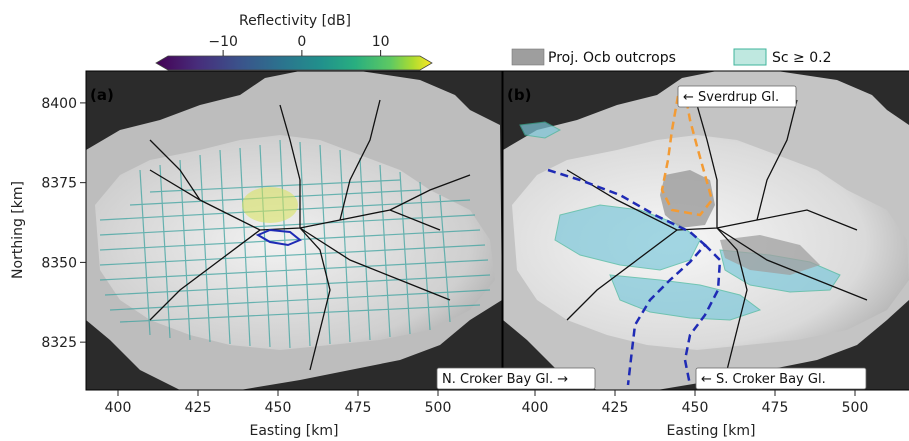 This screenshot has height=441, width=909. I want to click on panel-b-x-ticks: 400 425 450 475 500, so click(695, 403).